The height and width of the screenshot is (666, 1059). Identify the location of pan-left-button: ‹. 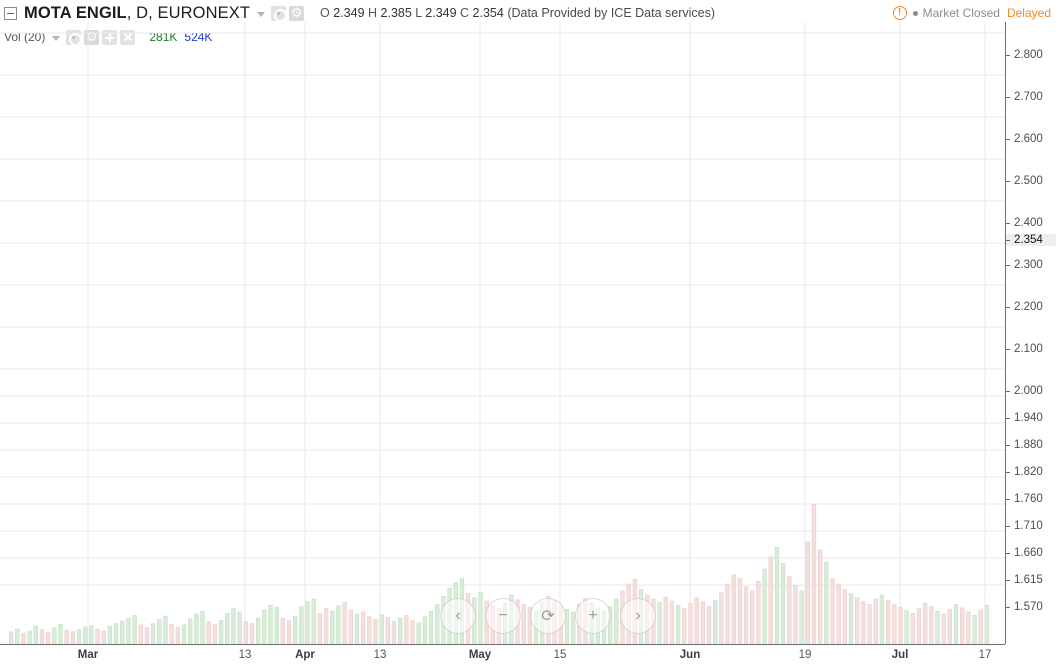
(458, 616).